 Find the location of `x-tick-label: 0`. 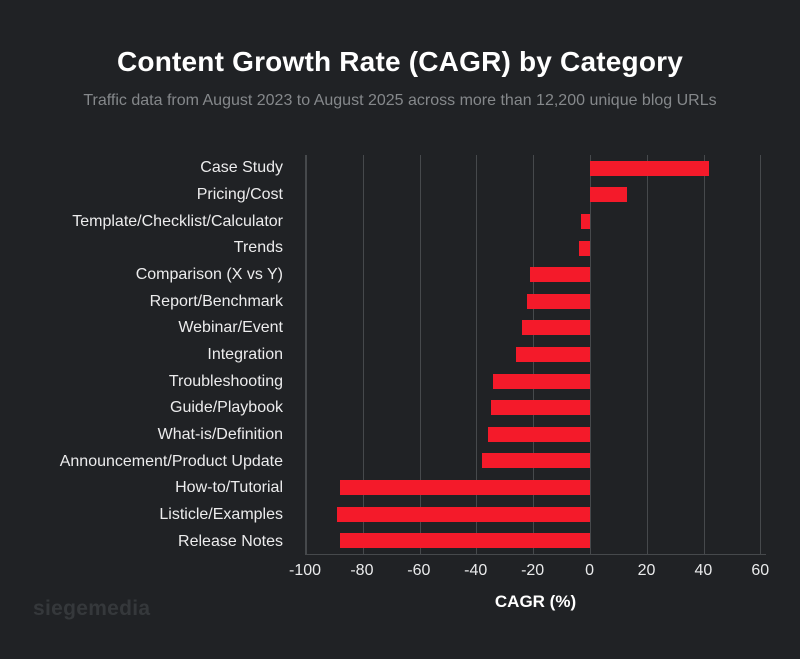

x-tick-label: 0 is located at coordinates (590, 570).